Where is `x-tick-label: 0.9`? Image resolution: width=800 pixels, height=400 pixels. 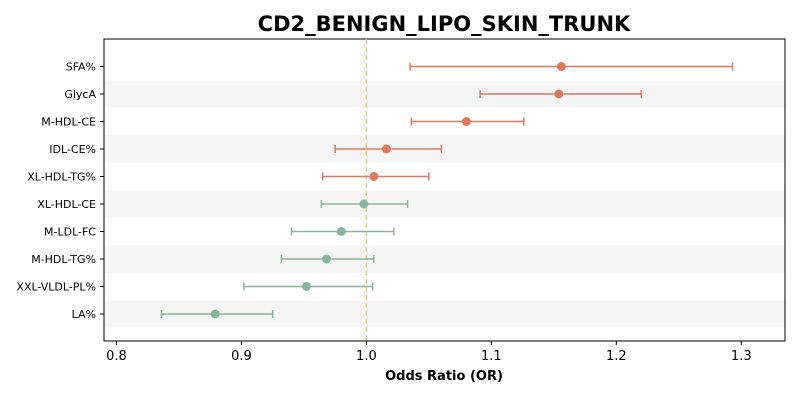 x-tick-label: 0.9 is located at coordinates (241, 356).